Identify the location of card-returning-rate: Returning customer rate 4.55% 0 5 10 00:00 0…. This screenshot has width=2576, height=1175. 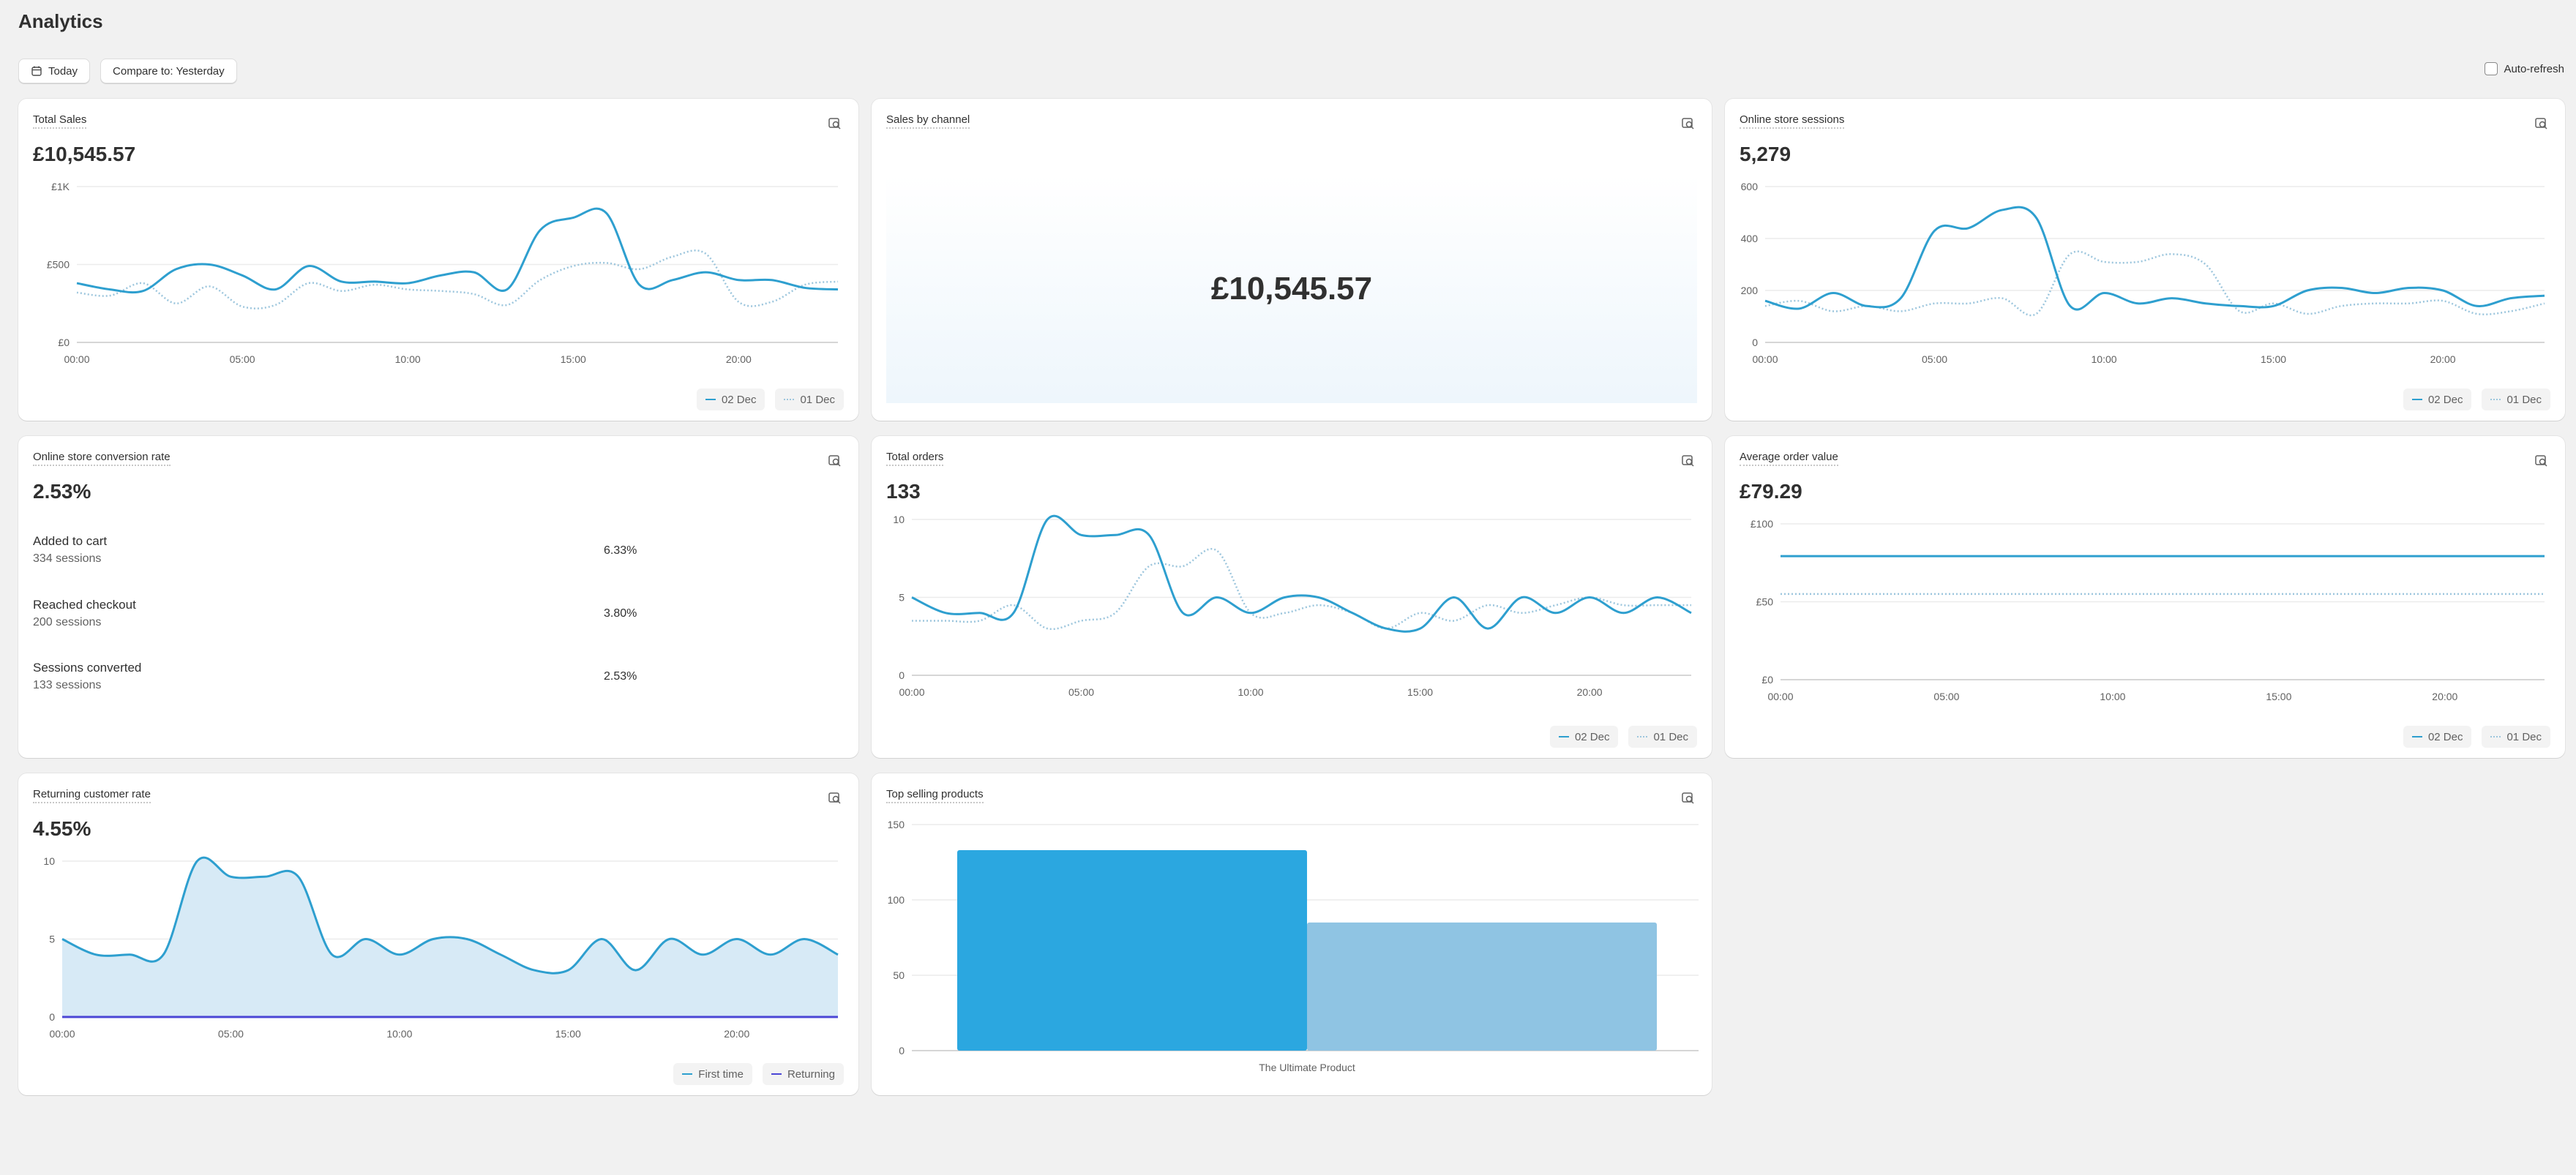
(438, 934).